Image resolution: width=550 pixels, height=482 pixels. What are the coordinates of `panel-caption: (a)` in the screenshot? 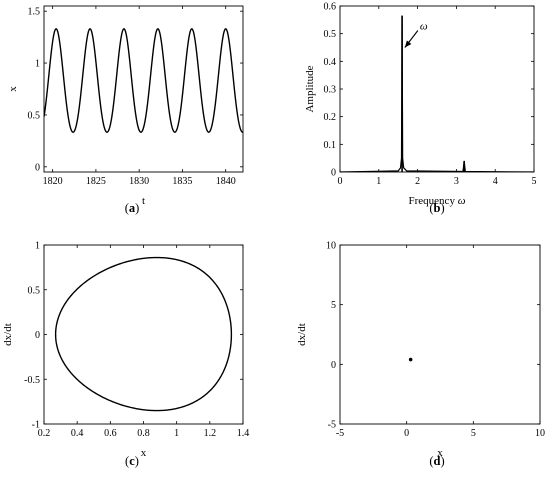 It's located at (132, 208).